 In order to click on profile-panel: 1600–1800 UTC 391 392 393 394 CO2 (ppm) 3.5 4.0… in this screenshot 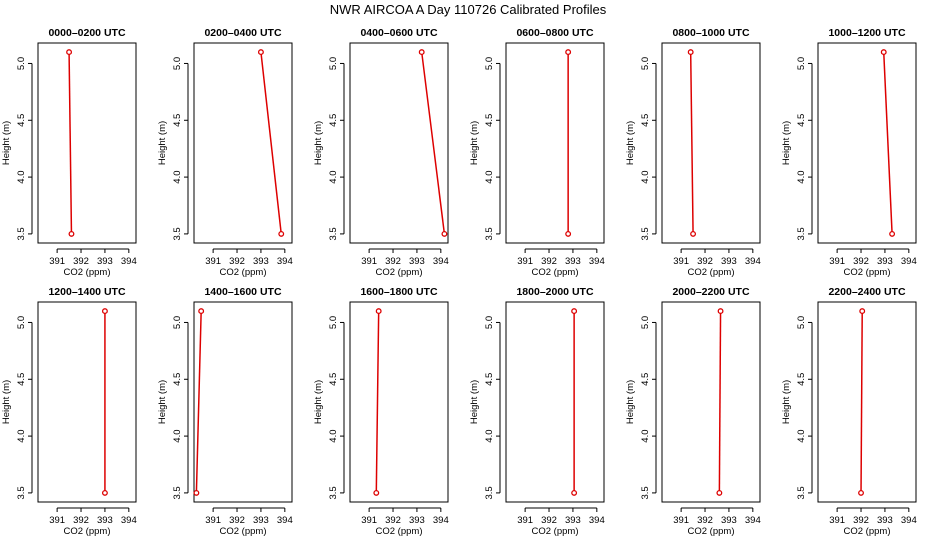, I will do `click(381, 411)`.